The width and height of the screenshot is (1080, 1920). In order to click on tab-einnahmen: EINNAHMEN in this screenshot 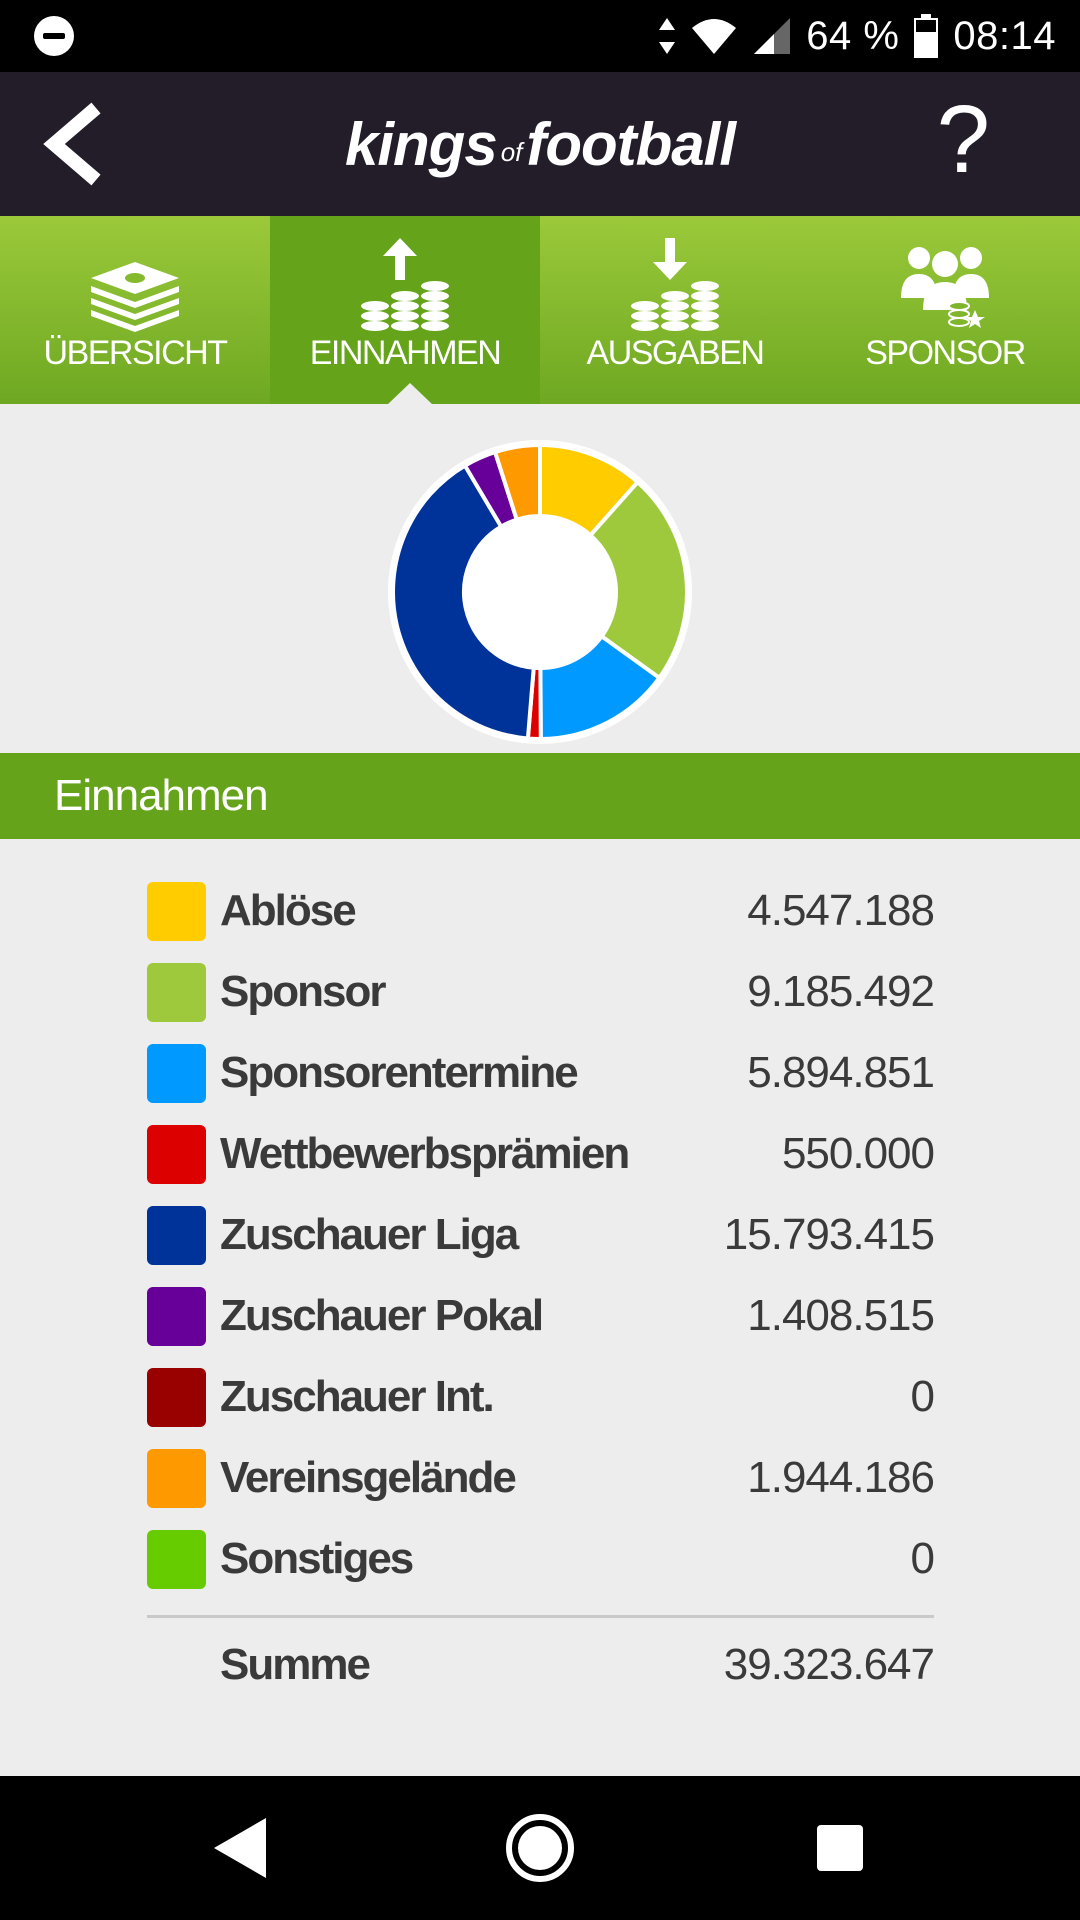, I will do `click(405, 310)`.